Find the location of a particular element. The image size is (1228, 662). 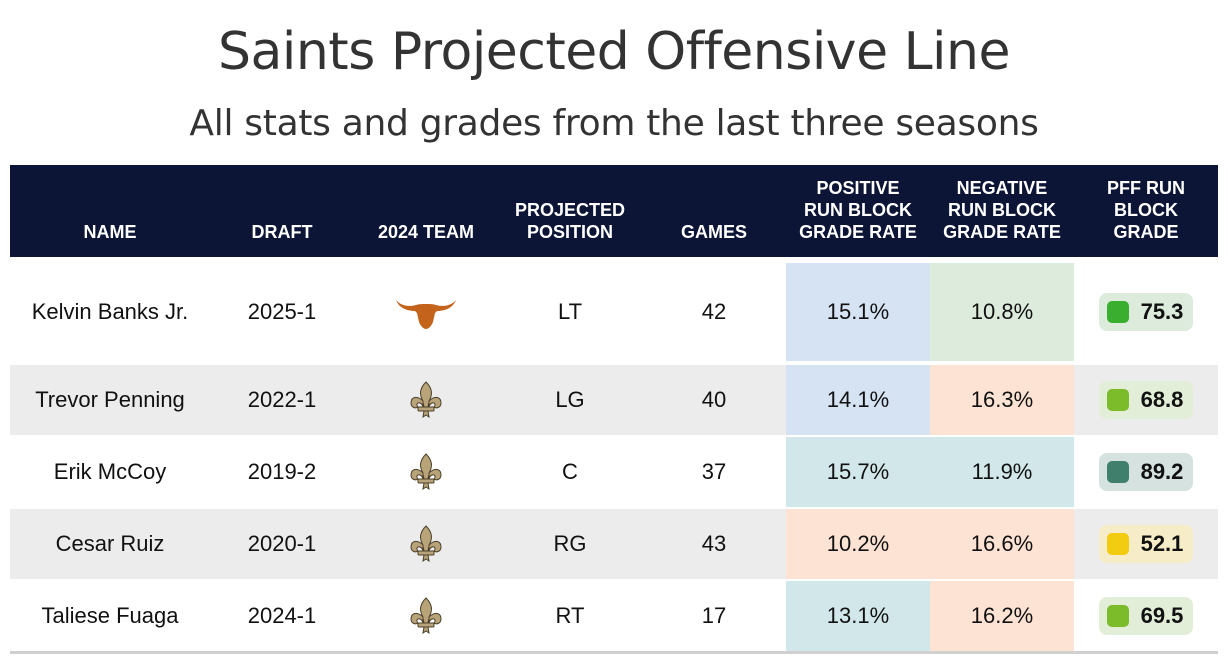

player-name: Trevor Penning is located at coordinates (110, 399).